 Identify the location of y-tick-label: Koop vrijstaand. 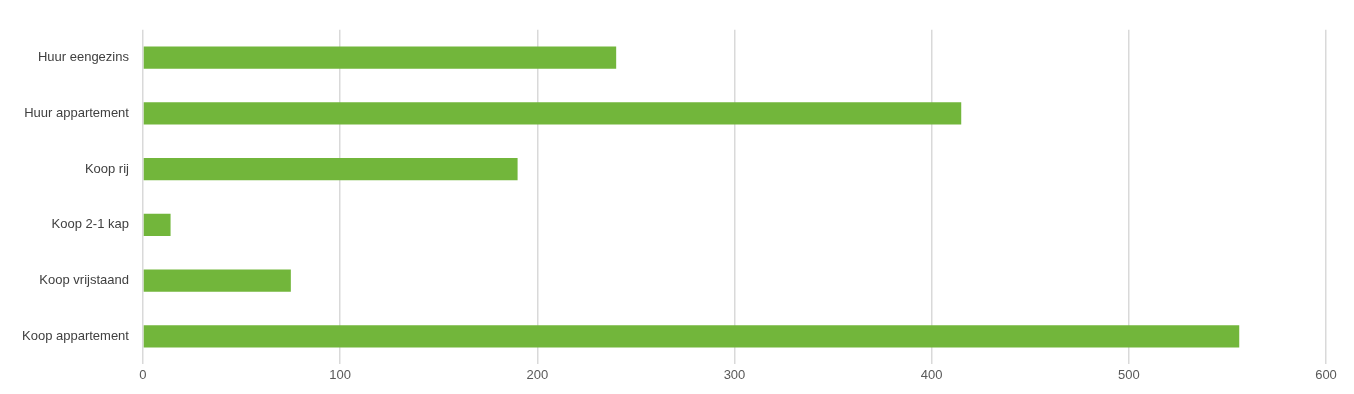
(84, 280).